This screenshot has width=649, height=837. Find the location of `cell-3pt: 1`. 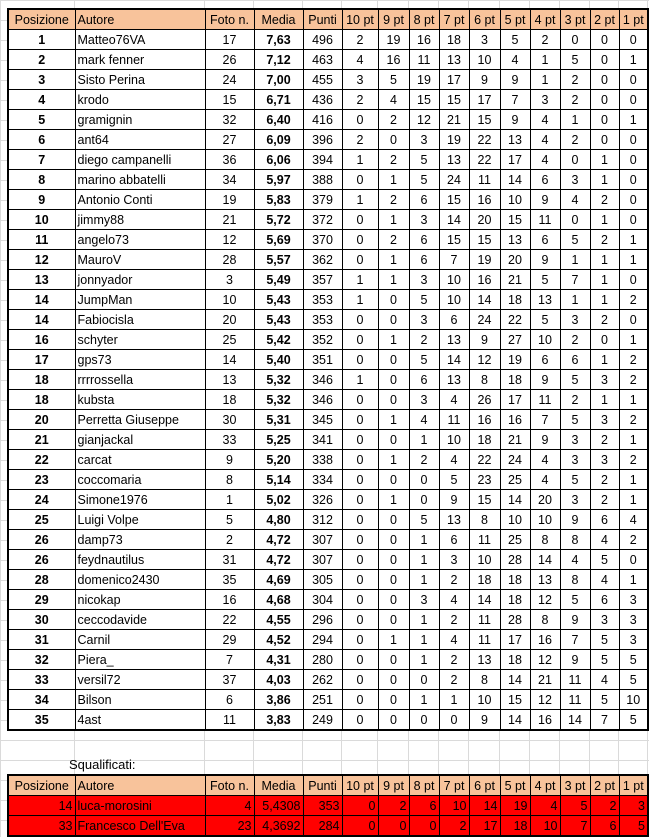

cell-3pt: 1 is located at coordinates (575, 119).